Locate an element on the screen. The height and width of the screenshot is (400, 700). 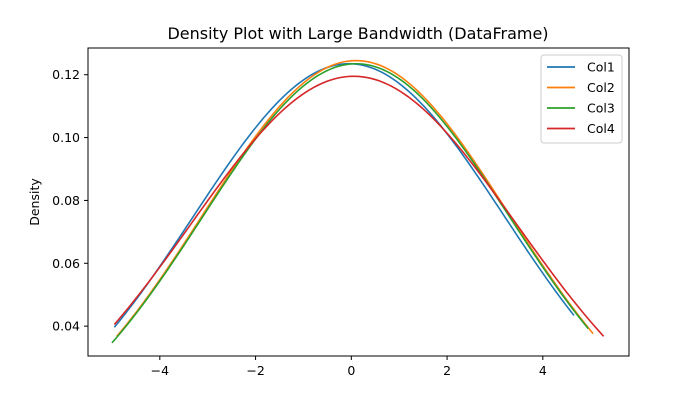
x-tick-label: −4 is located at coordinates (160, 370).